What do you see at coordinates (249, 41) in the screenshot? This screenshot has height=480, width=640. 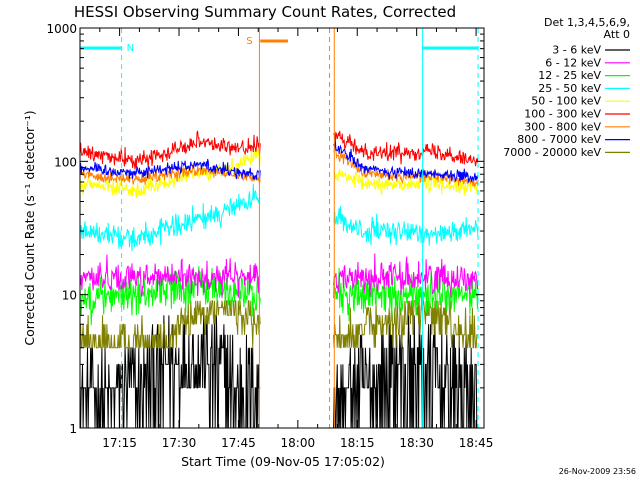 I see `saa-label: S` at bounding box center [249, 41].